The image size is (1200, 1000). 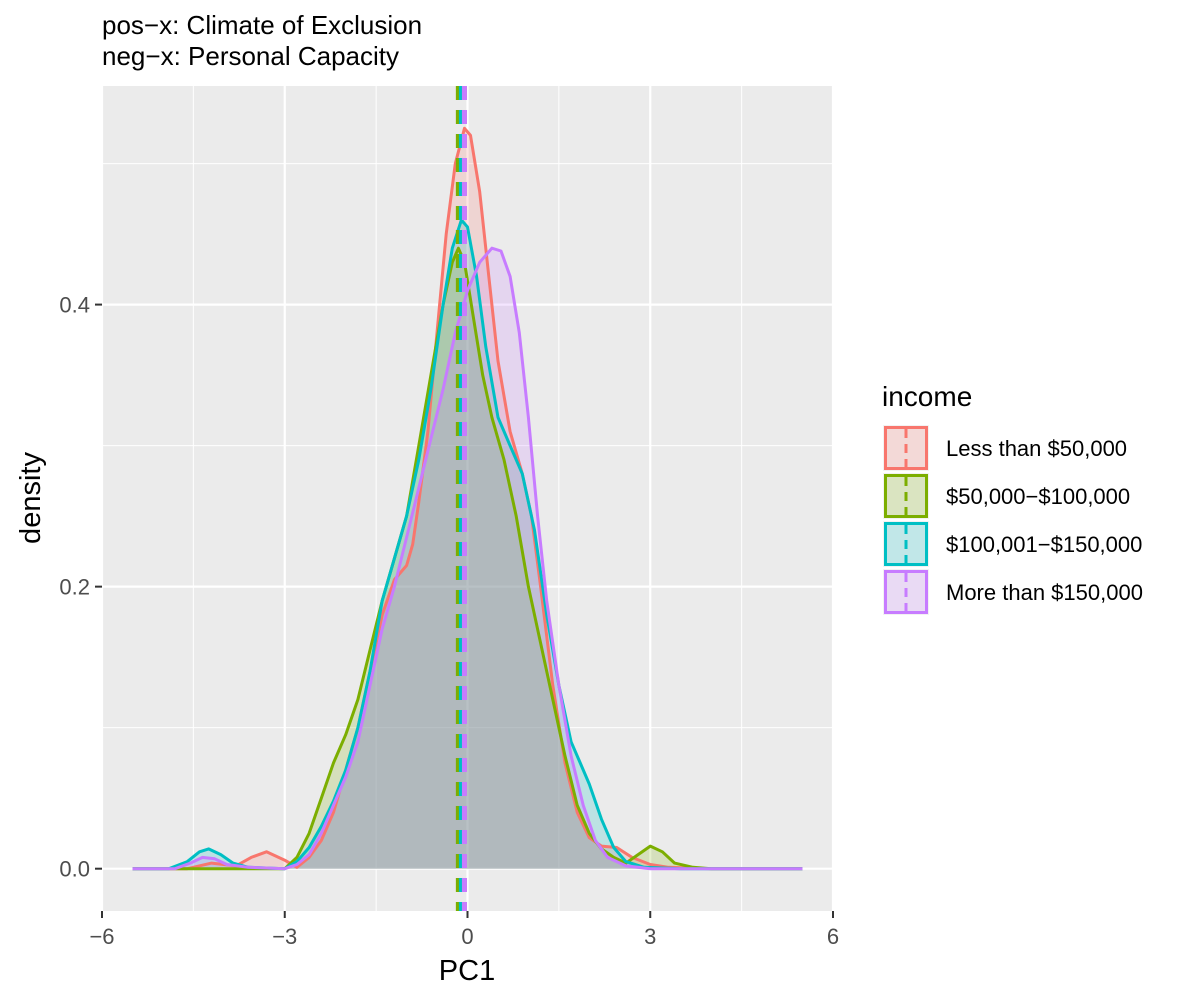 What do you see at coordinates (74, 305) in the screenshot?
I see `y-tick-label: 0.4` at bounding box center [74, 305].